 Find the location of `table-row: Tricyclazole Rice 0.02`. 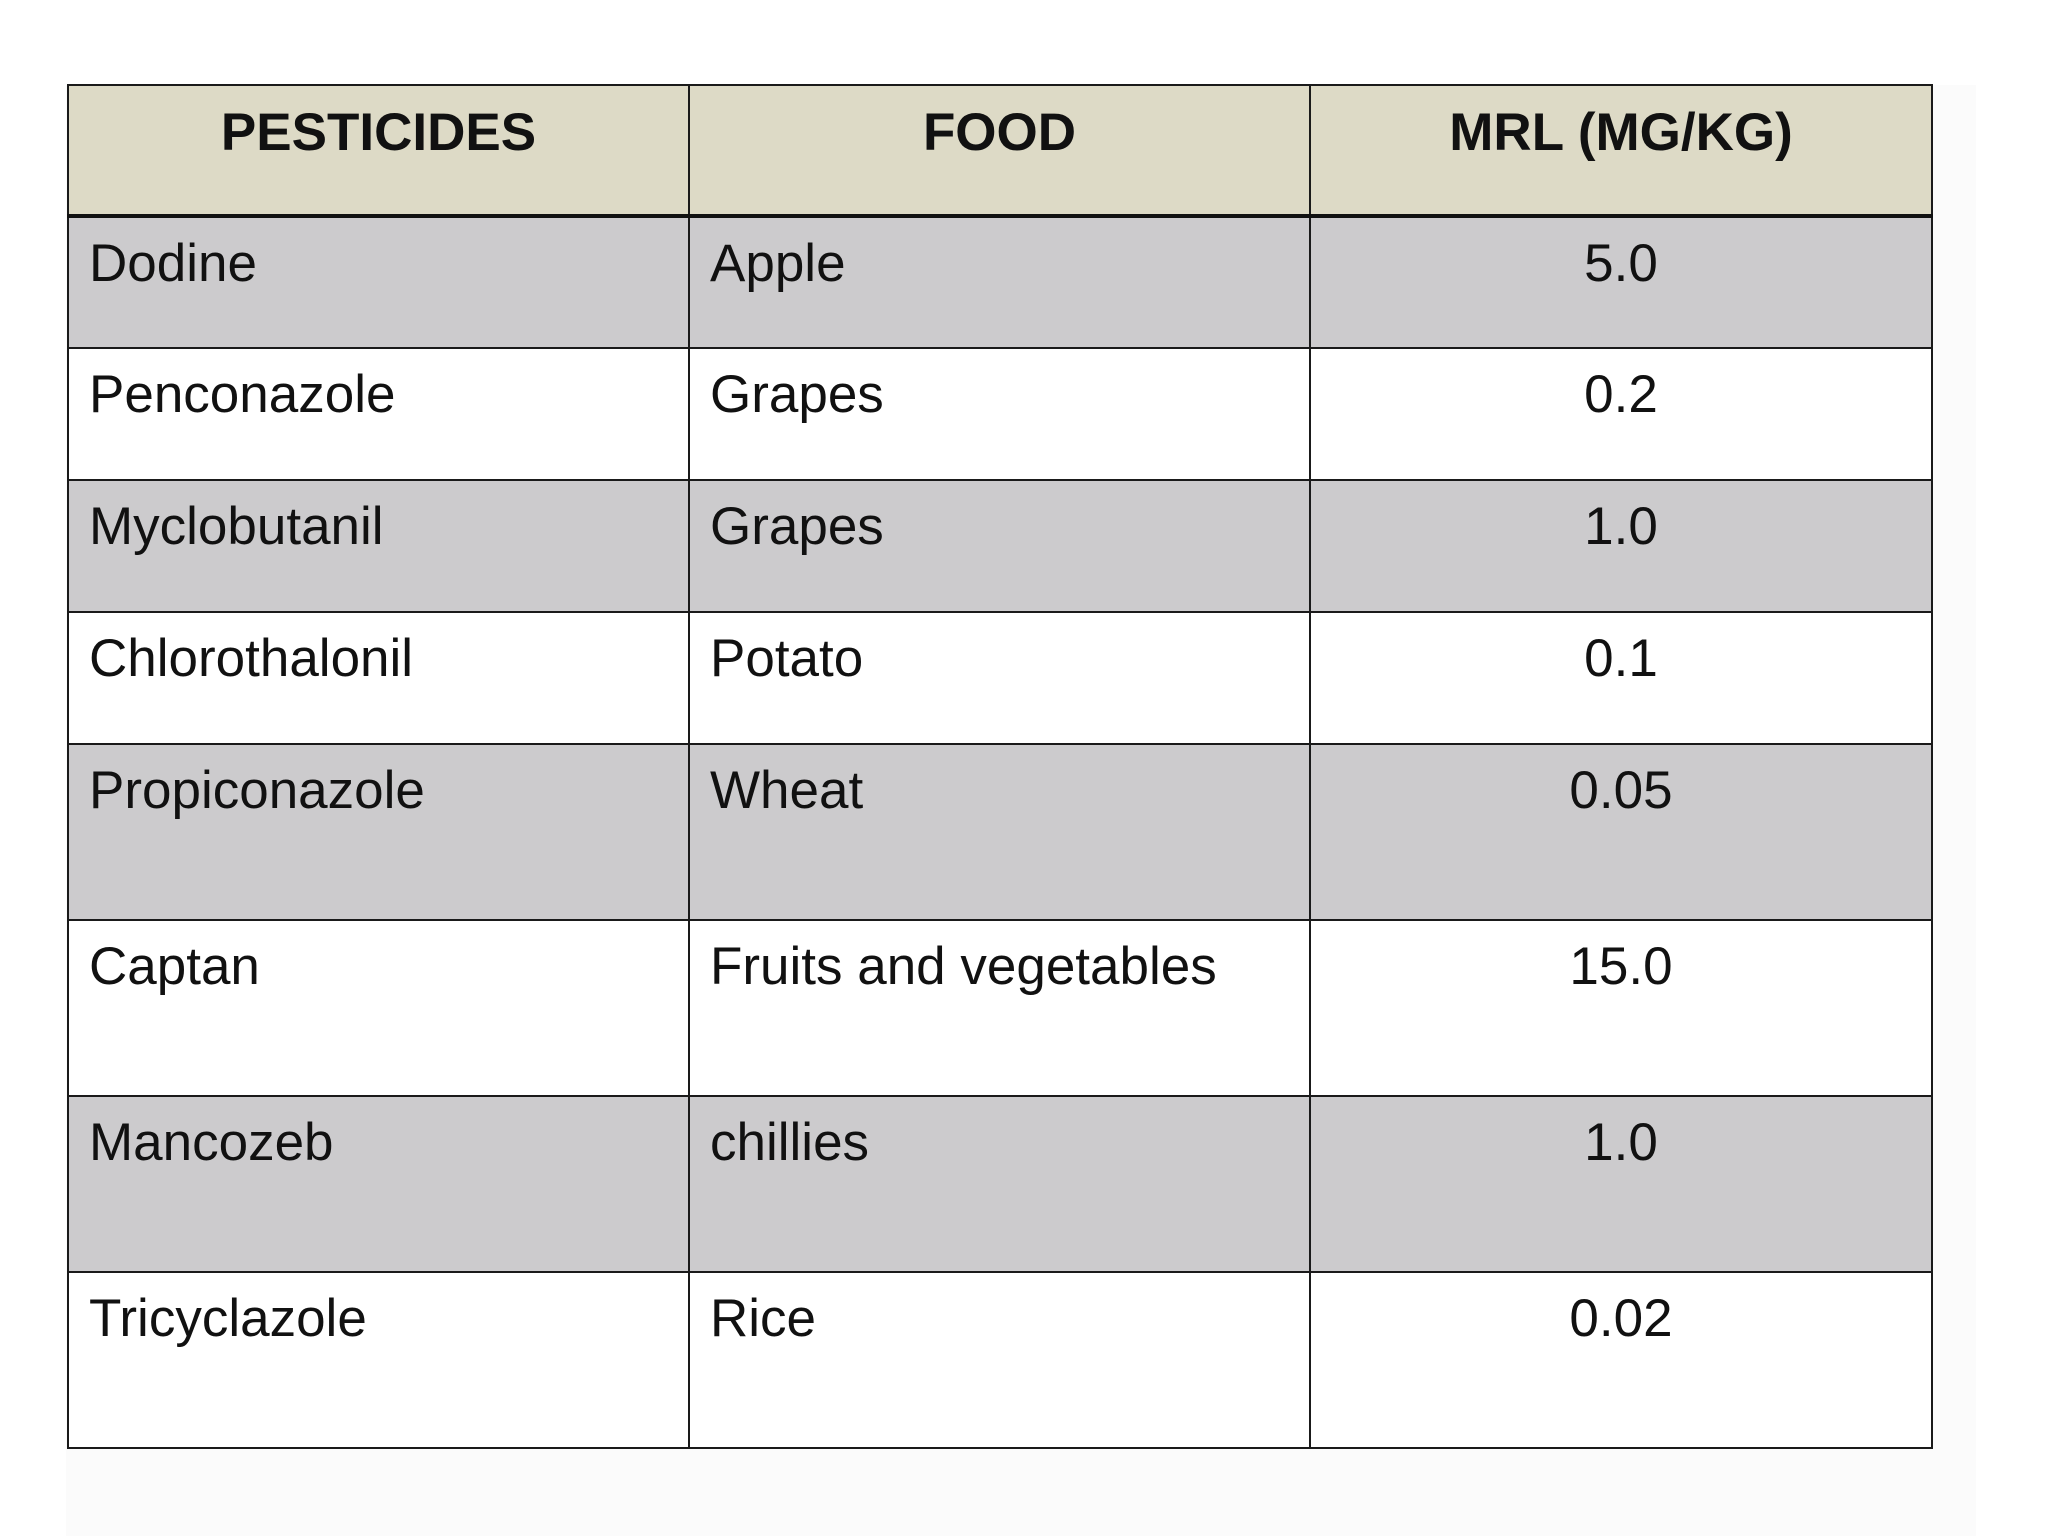

table-row: Tricyclazole Rice 0.02 is located at coordinates (1000, 1360).